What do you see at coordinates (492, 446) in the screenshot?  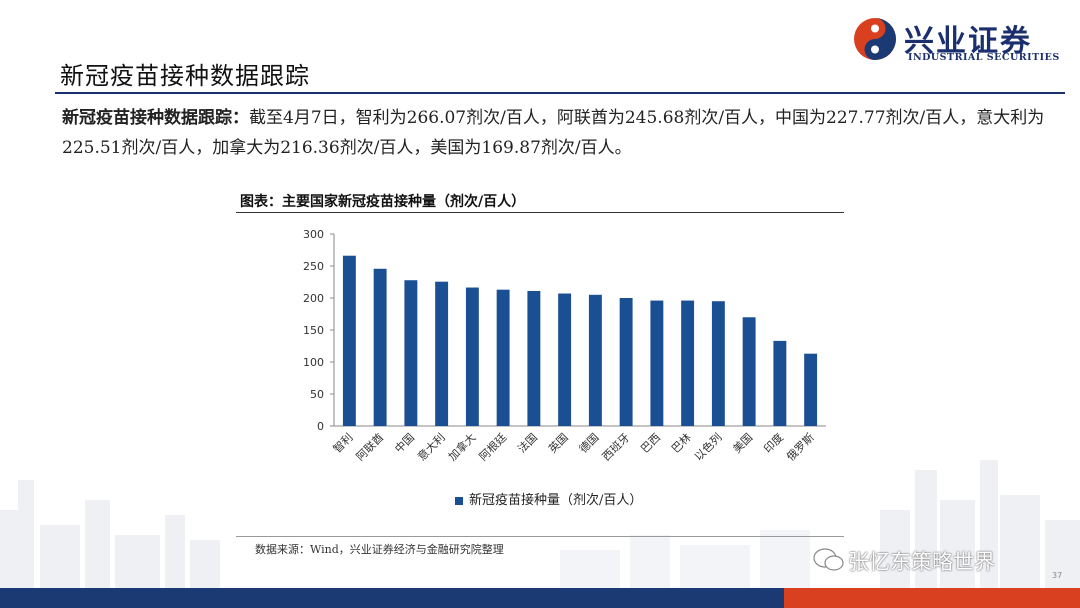 I see `x-tick-label: 阿根廷` at bounding box center [492, 446].